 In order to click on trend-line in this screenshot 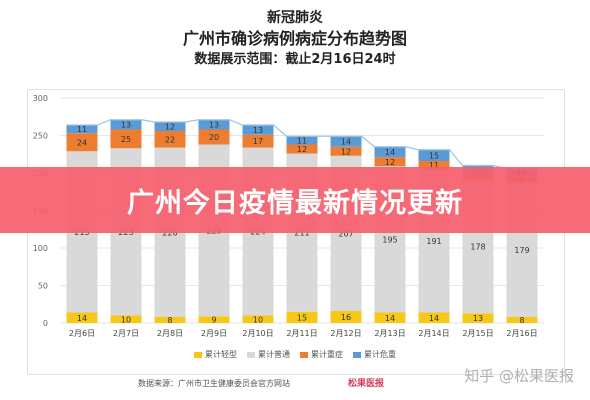, I will do `click(302, 144)`.